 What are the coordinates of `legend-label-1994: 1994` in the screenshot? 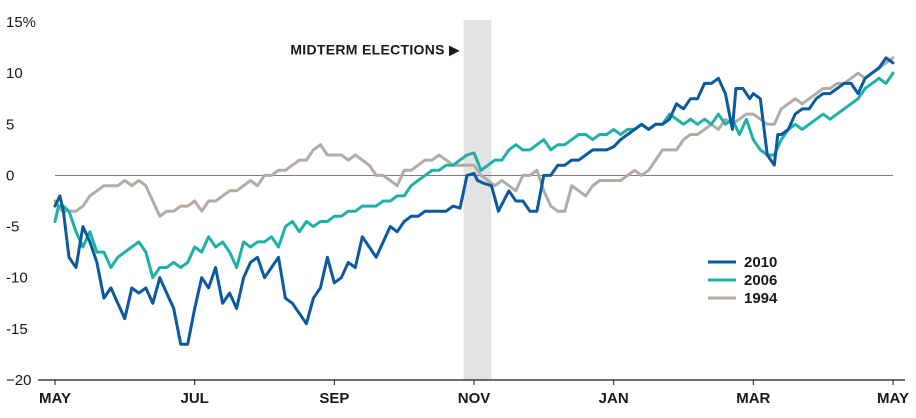 It's located at (761, 298).